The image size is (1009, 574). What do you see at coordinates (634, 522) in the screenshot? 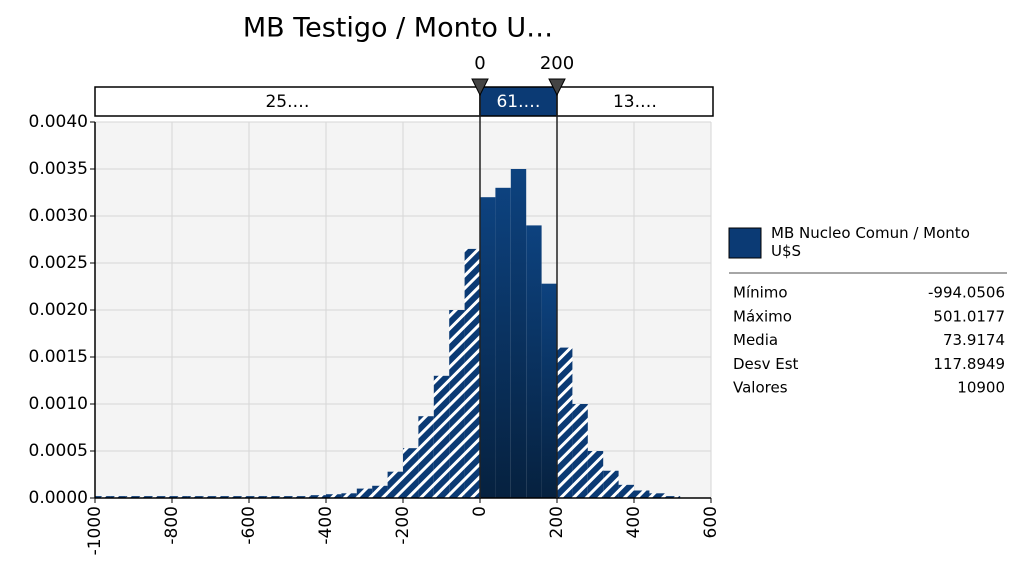
I see `x-tick-label: 400` at bounding box center [634, 522].